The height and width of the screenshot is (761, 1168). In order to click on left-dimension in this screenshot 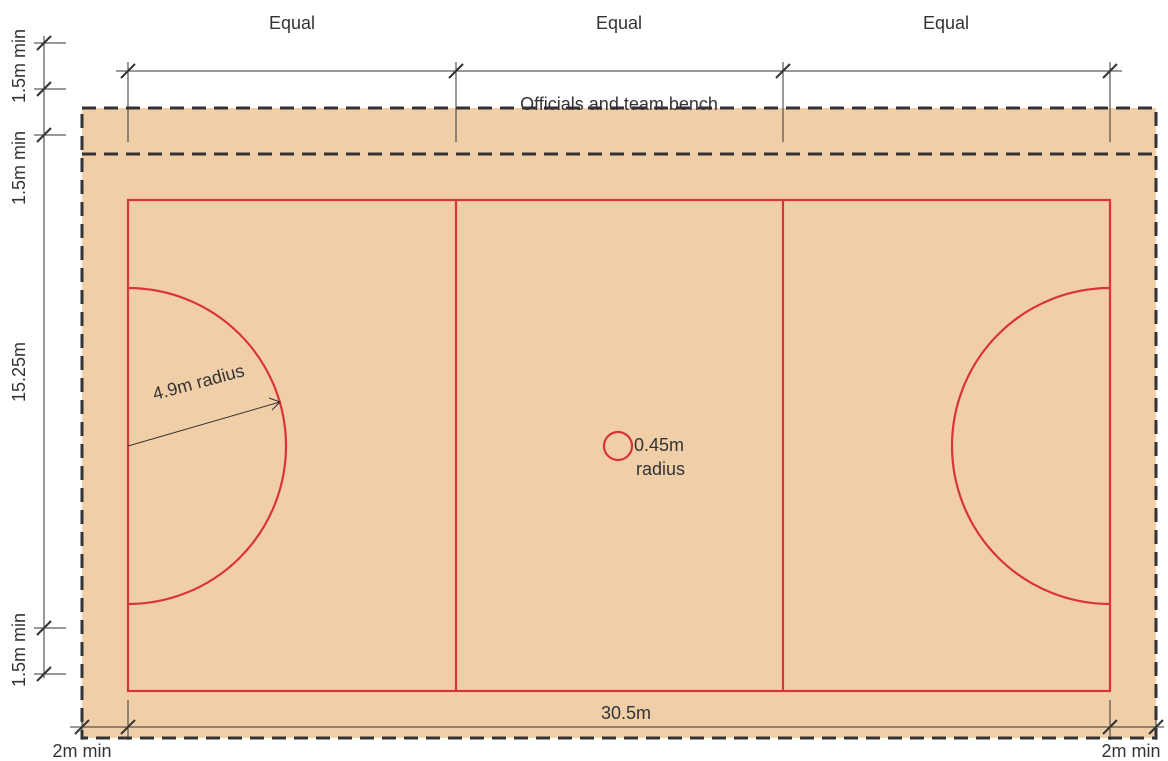, I will do `click(50, 358)`.